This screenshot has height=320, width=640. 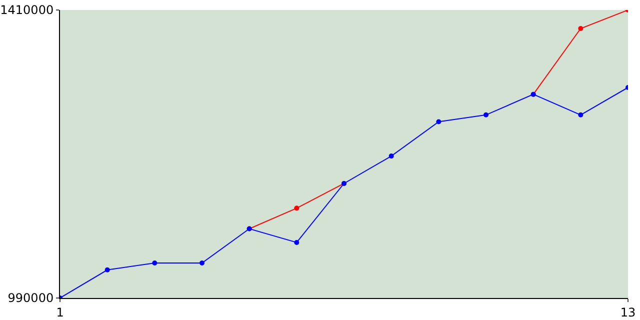 I want to click on y-tick-label: 1410000, so click(x=27, y=10).